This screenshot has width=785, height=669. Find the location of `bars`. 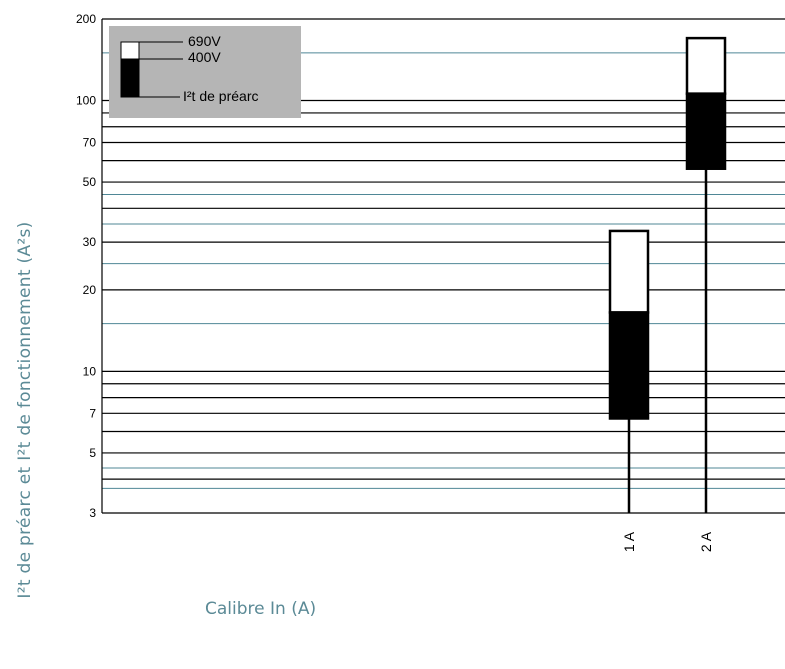

bars is located at coordinates (667, 274).